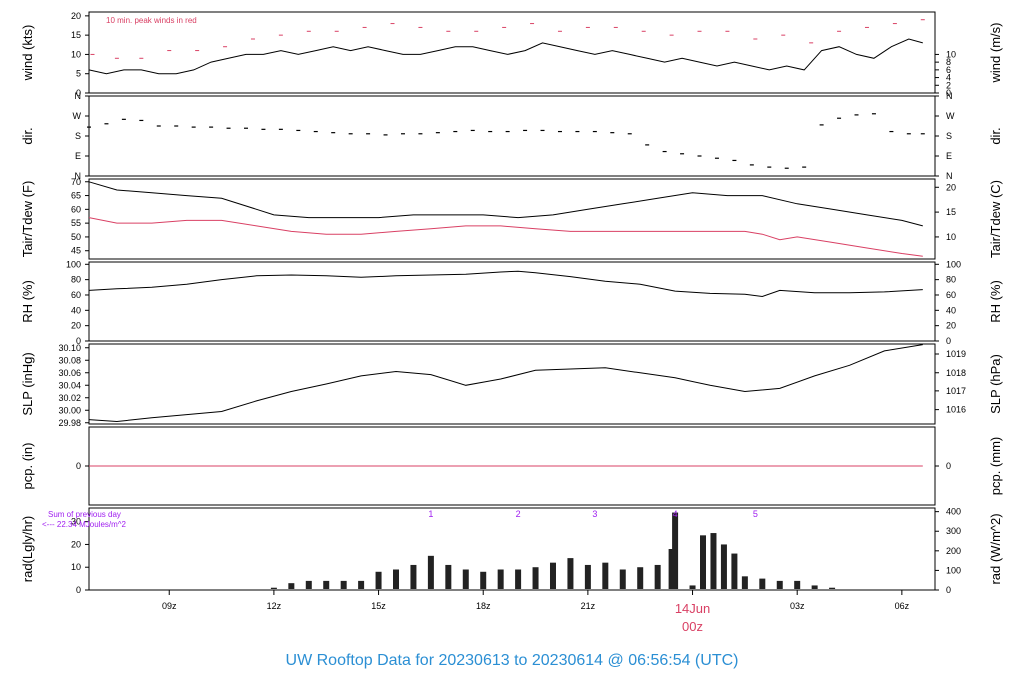 The image size is (1024, 700). What do you see at coordinates (995, 466) in the screenshot?
I see `right-axis-label: pcp. (mm)` at bounding box center [995, 466].